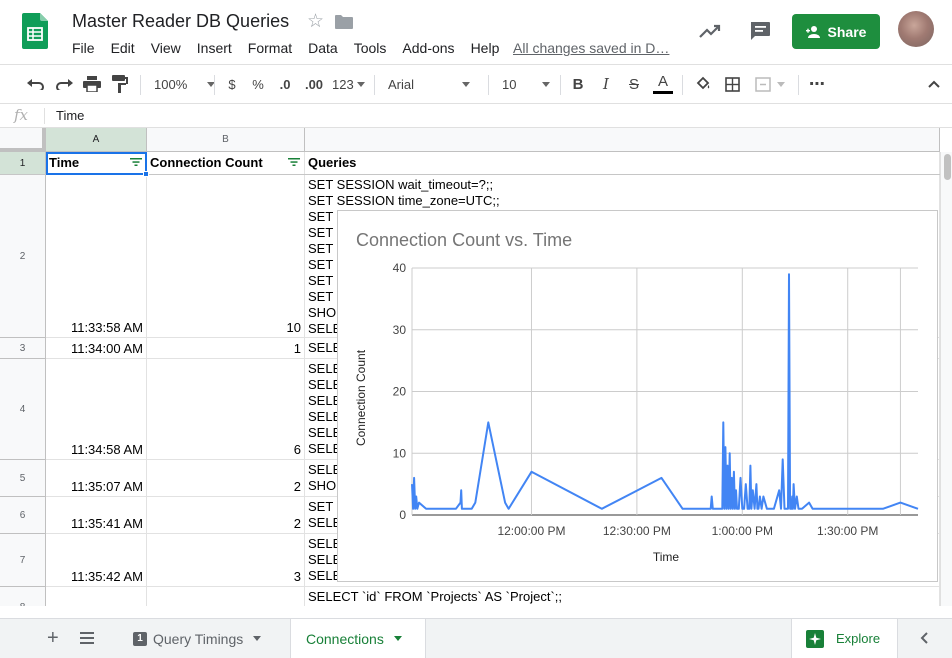 This screenshot has height=658, width=952. What do you see at coordinates (96, 515) in the screenshot?
I see `time-cell: 11:35:41 AM` at bounding box center [96, 515].